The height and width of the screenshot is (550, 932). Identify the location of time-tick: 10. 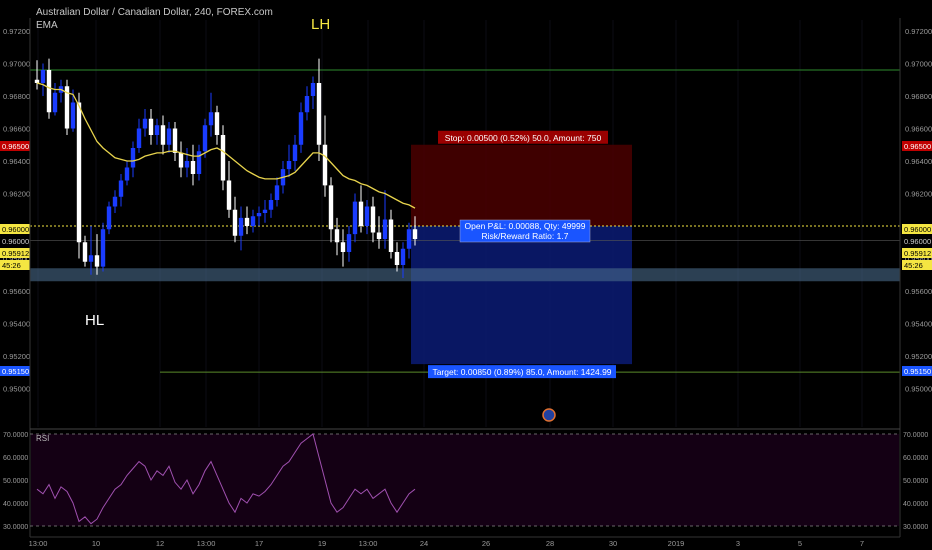
(96, 543).